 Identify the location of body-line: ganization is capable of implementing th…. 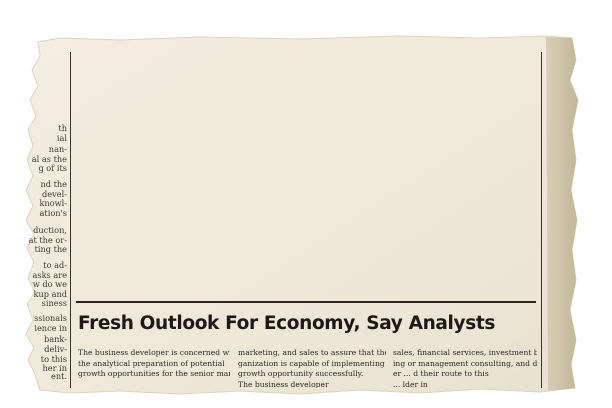
(312, 363).